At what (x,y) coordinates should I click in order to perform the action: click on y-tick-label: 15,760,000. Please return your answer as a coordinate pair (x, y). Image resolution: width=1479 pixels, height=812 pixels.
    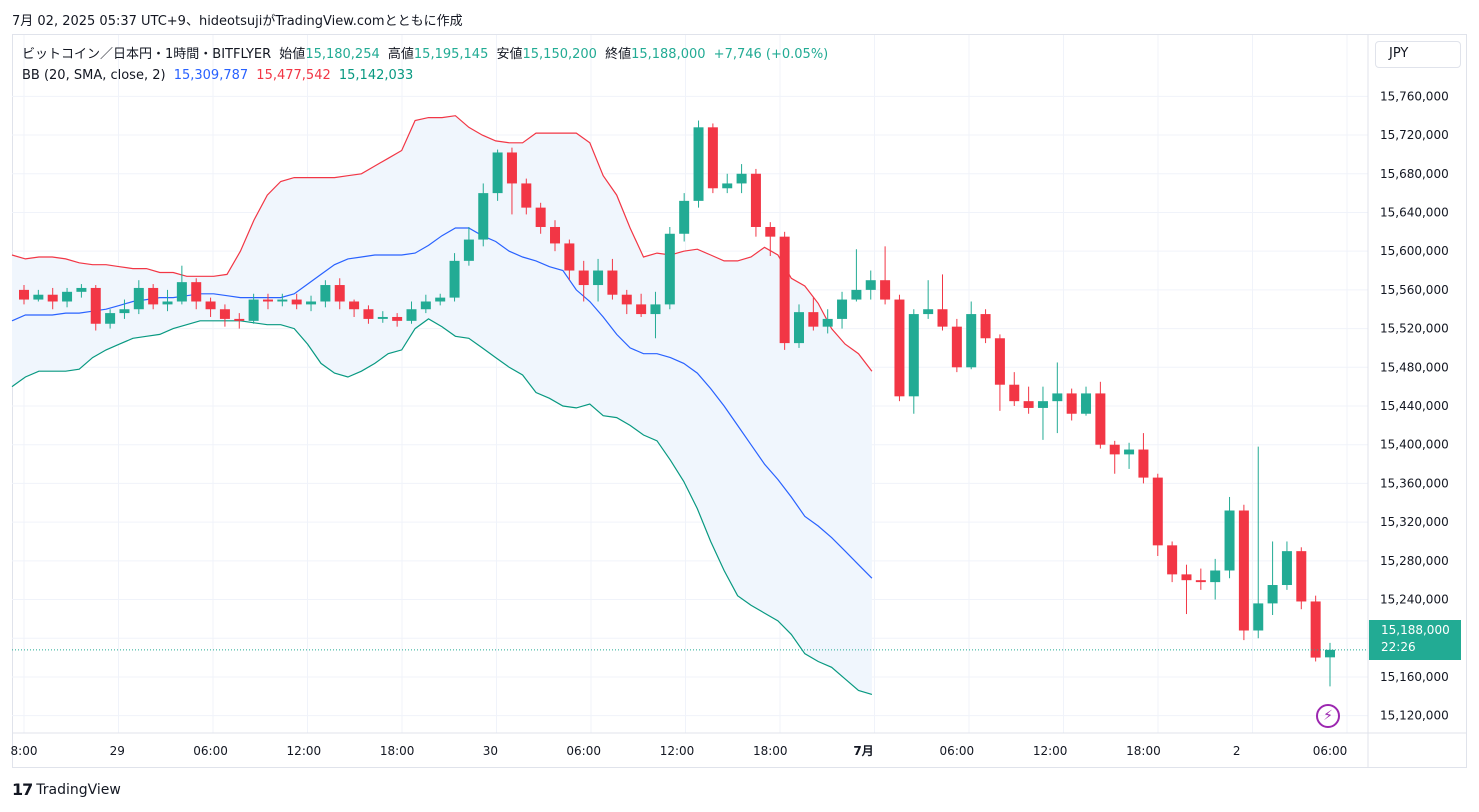
    Looking at the image, I should click on (1414, 96).